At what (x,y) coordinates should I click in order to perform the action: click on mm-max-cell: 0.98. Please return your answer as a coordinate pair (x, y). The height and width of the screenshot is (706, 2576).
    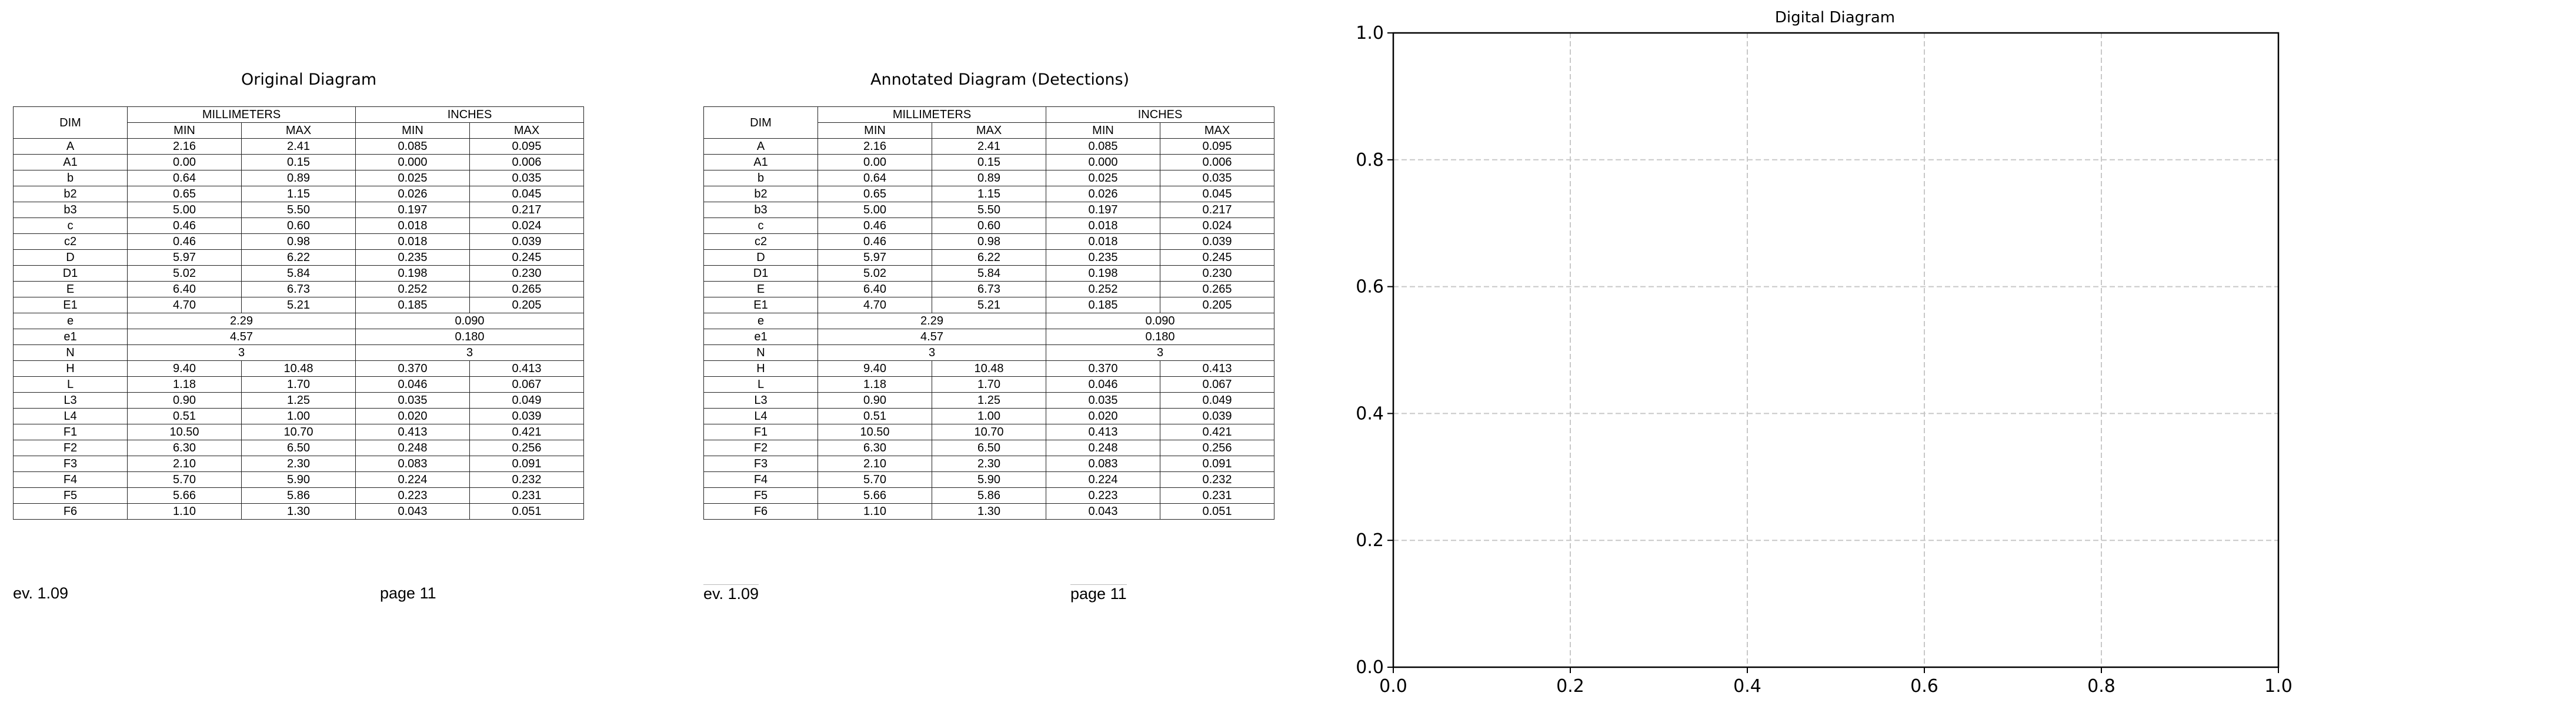
    Looking at the image, I should click on (298, 241).